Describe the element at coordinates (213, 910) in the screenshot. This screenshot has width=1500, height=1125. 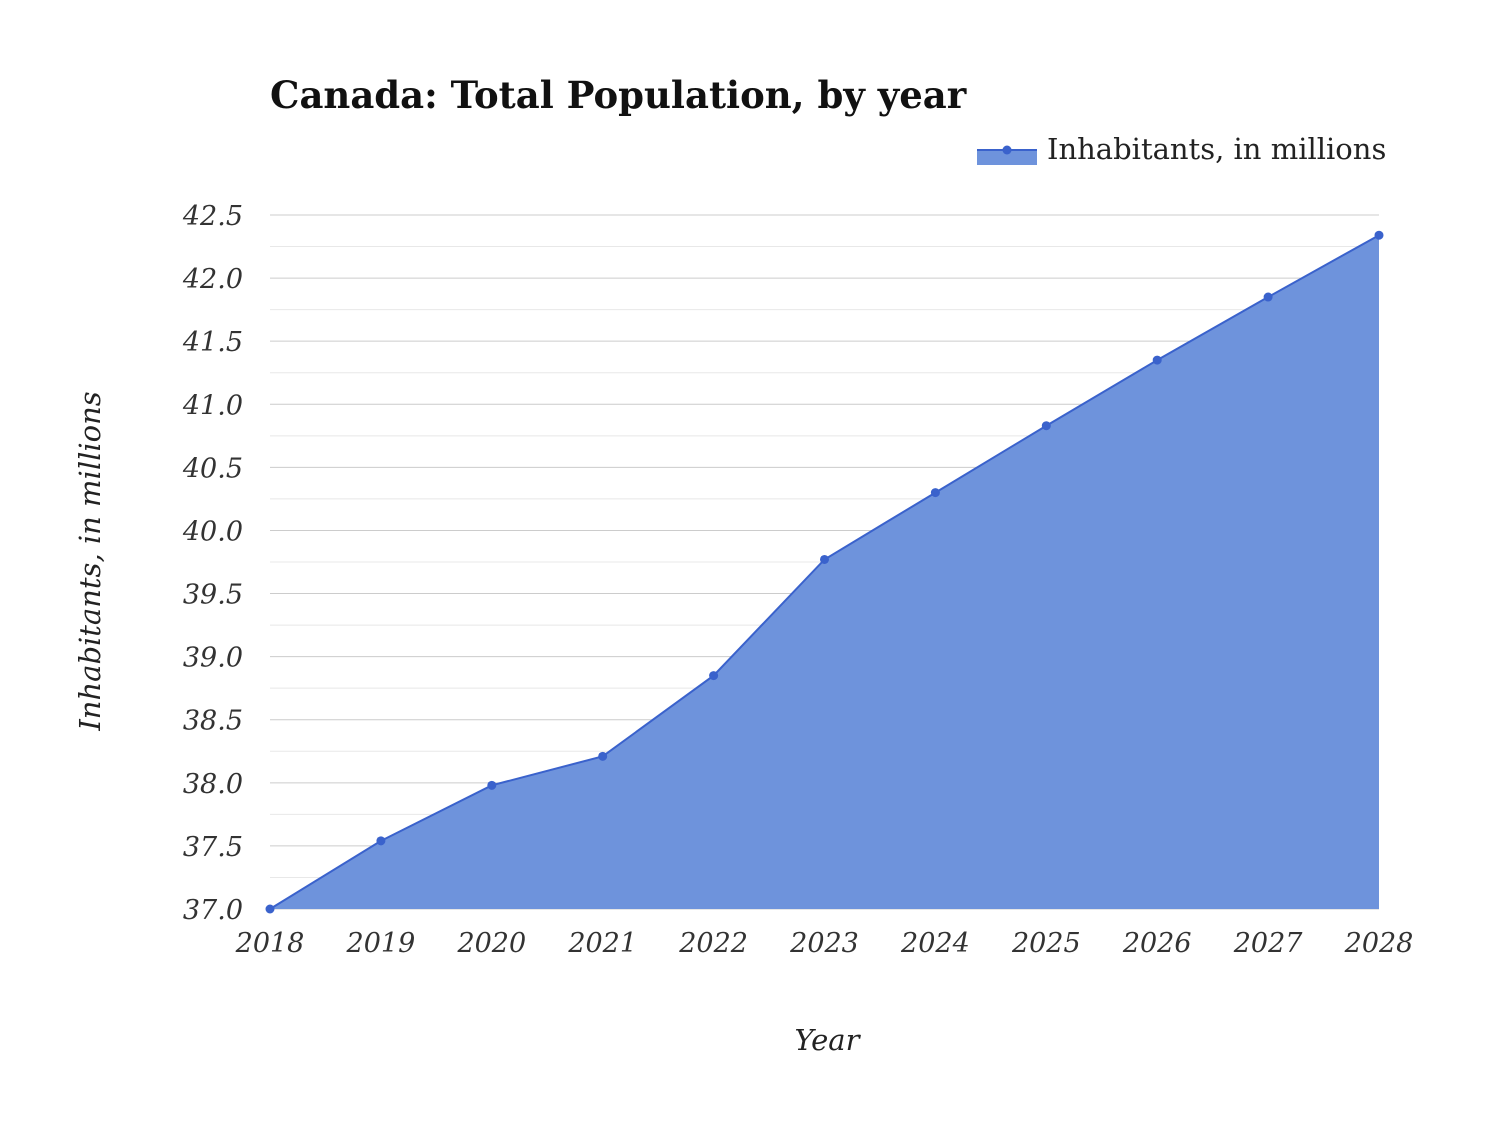
I see `y-tick-label: 37.0` at that location.